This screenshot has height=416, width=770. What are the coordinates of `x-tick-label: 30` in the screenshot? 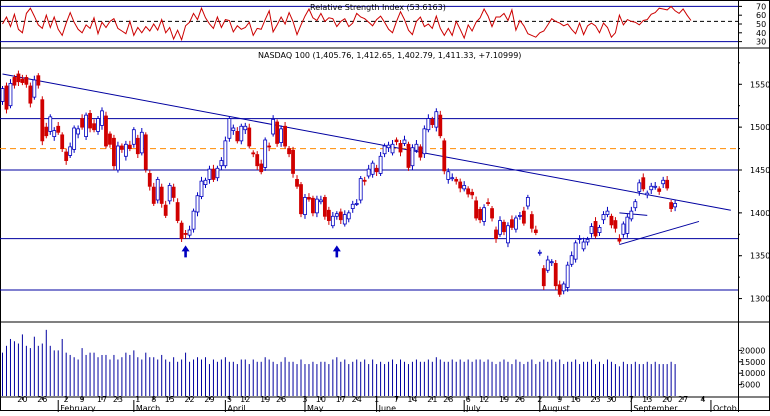 It's located at (611, 399).